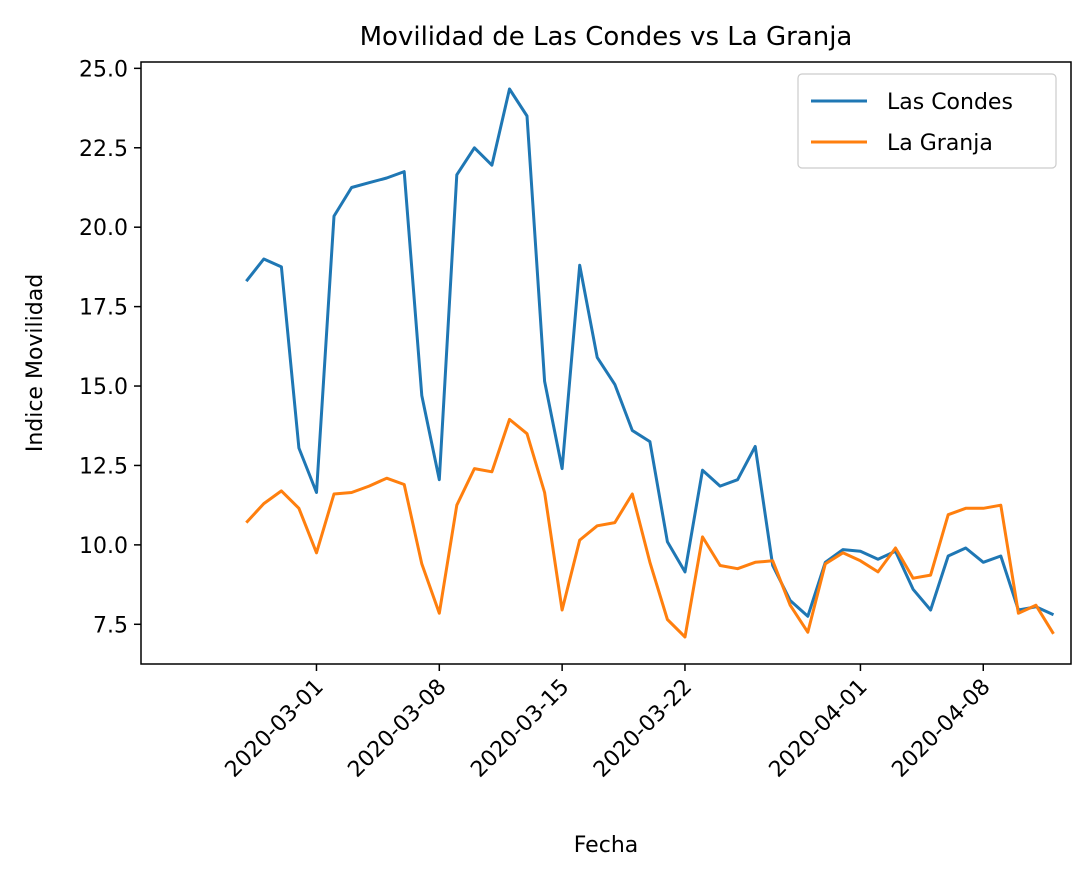  I want to click on y-tick-label: 22.5, so click(103, 149).